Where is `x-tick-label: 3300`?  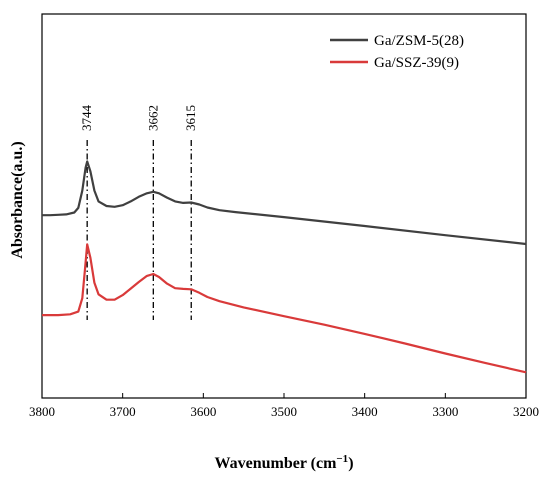
x-tick-label: 3300 is located at coordinates (445, 411).